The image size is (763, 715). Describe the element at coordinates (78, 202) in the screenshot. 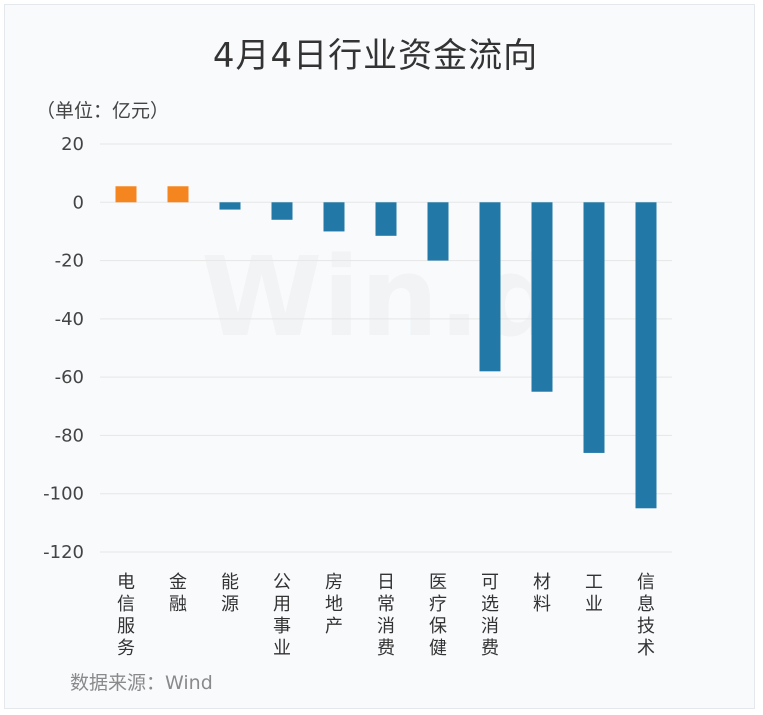

I see `y-tick-label: 0` at that location.